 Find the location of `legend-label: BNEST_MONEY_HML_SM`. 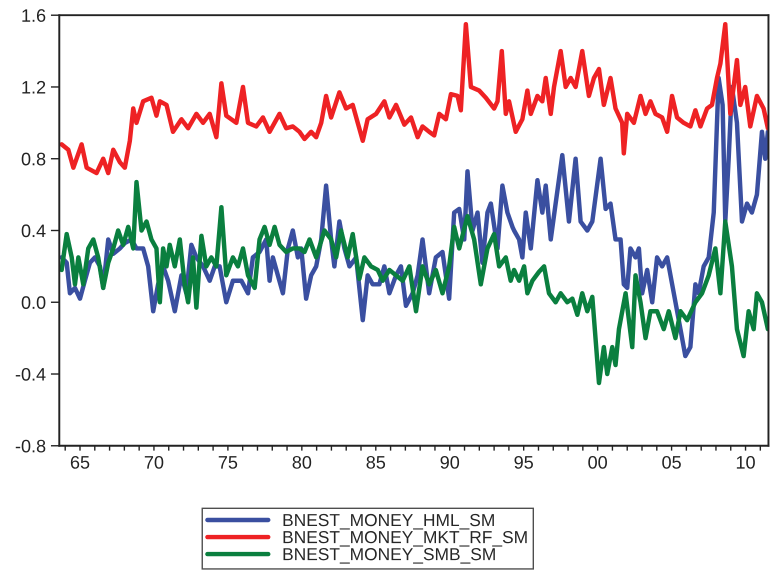

legend-label: BNEST_MONEY_HML_SM is located at coordinates (389, 522).